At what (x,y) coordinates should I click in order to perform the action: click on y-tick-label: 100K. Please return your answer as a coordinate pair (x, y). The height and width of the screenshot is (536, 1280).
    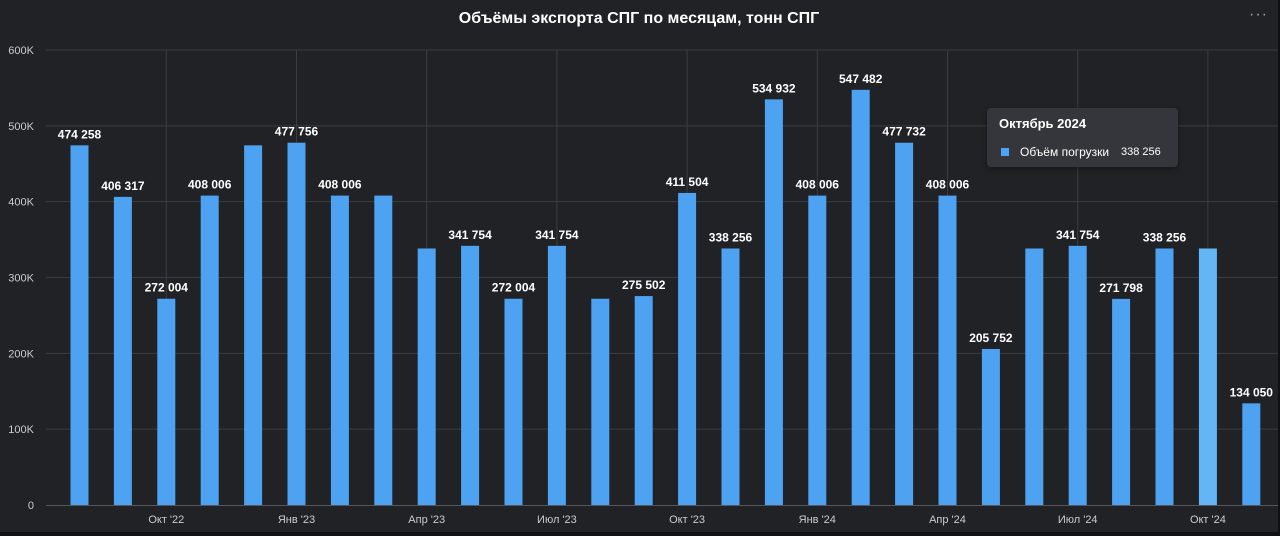
    Looking at the image, I should click on (21, 430).